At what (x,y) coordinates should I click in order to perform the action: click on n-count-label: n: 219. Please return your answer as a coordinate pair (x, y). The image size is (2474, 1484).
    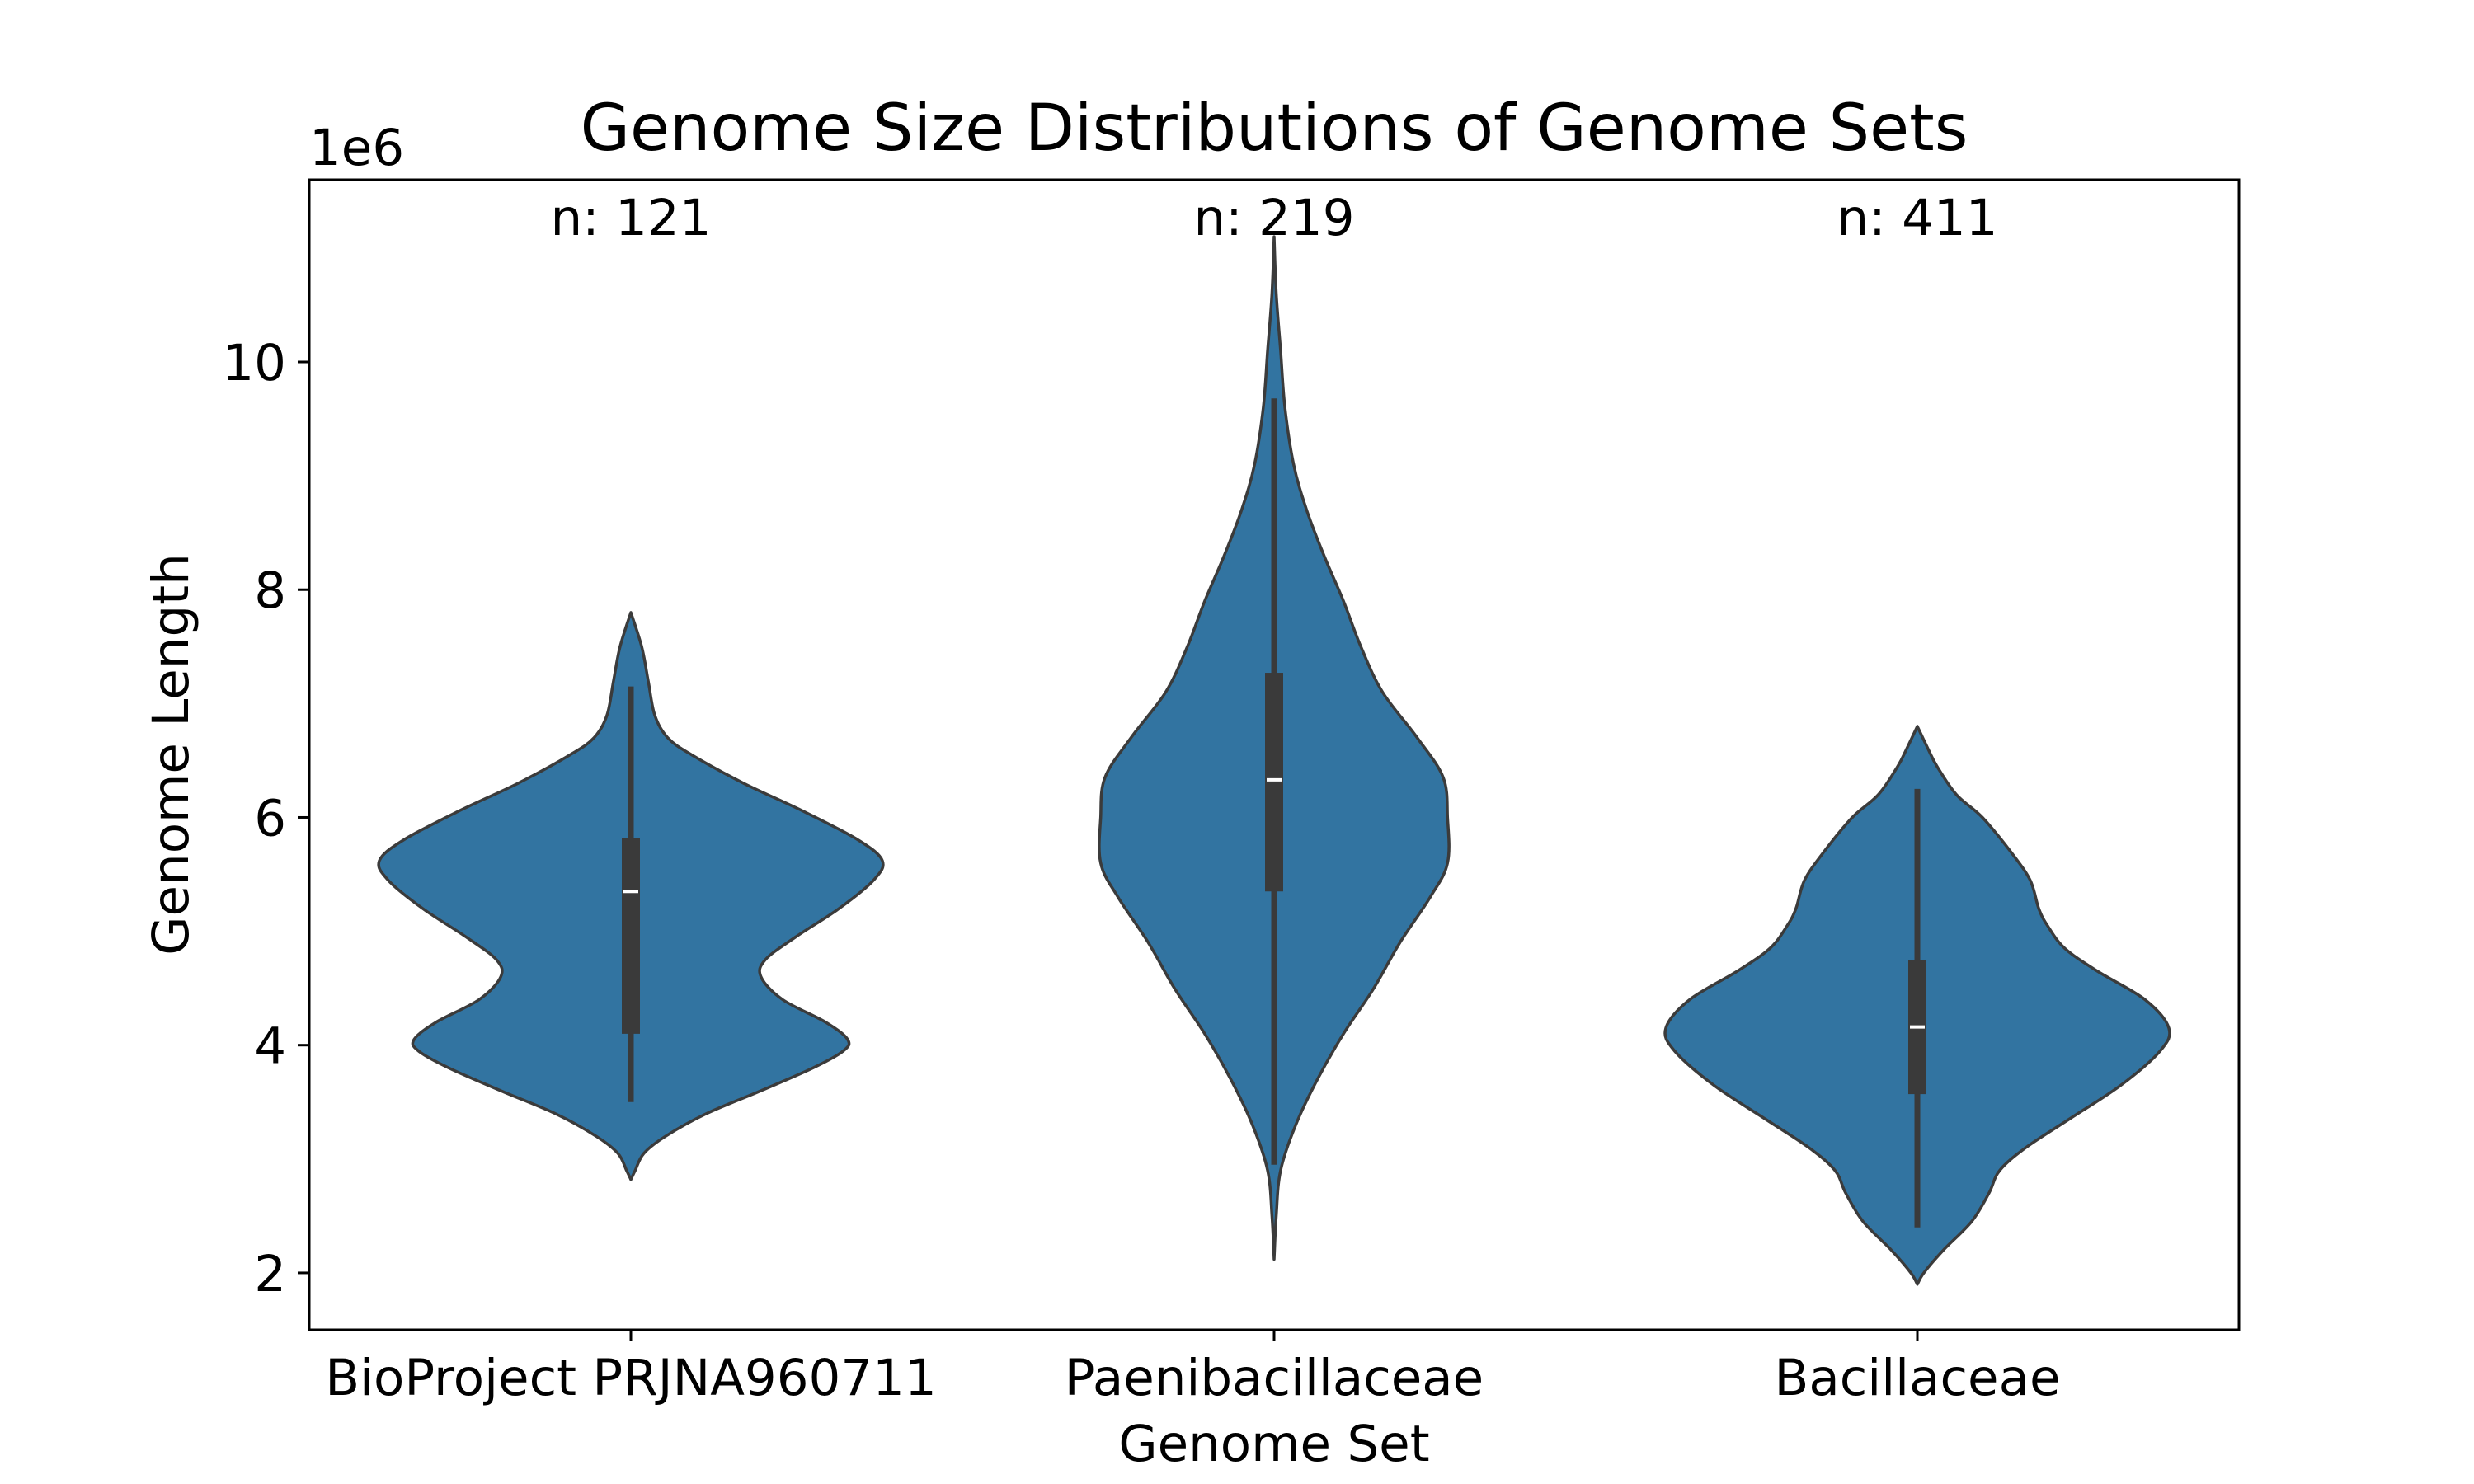
    Looking at the image, I should click on (1273, 218).